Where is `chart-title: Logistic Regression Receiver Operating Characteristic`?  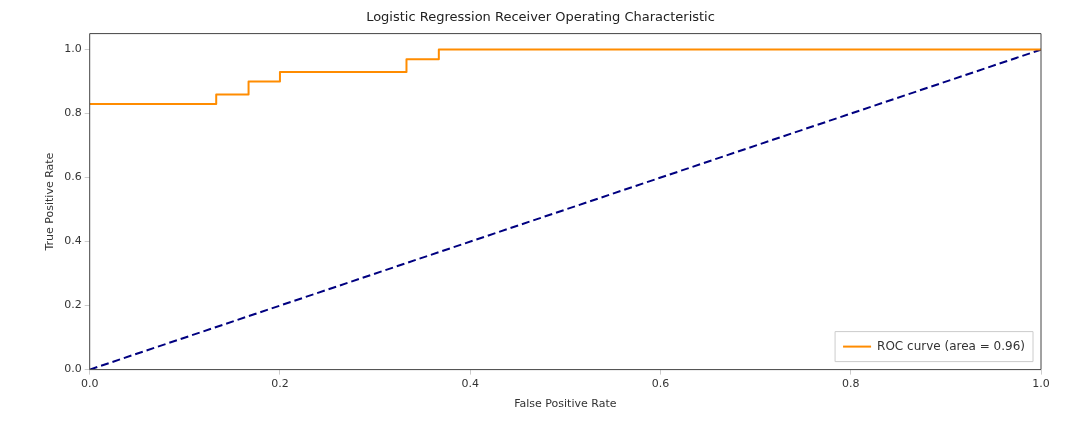 chart-title: Logistic Regression Receiver Operating Characteristic is located at coordinates (540, 17).